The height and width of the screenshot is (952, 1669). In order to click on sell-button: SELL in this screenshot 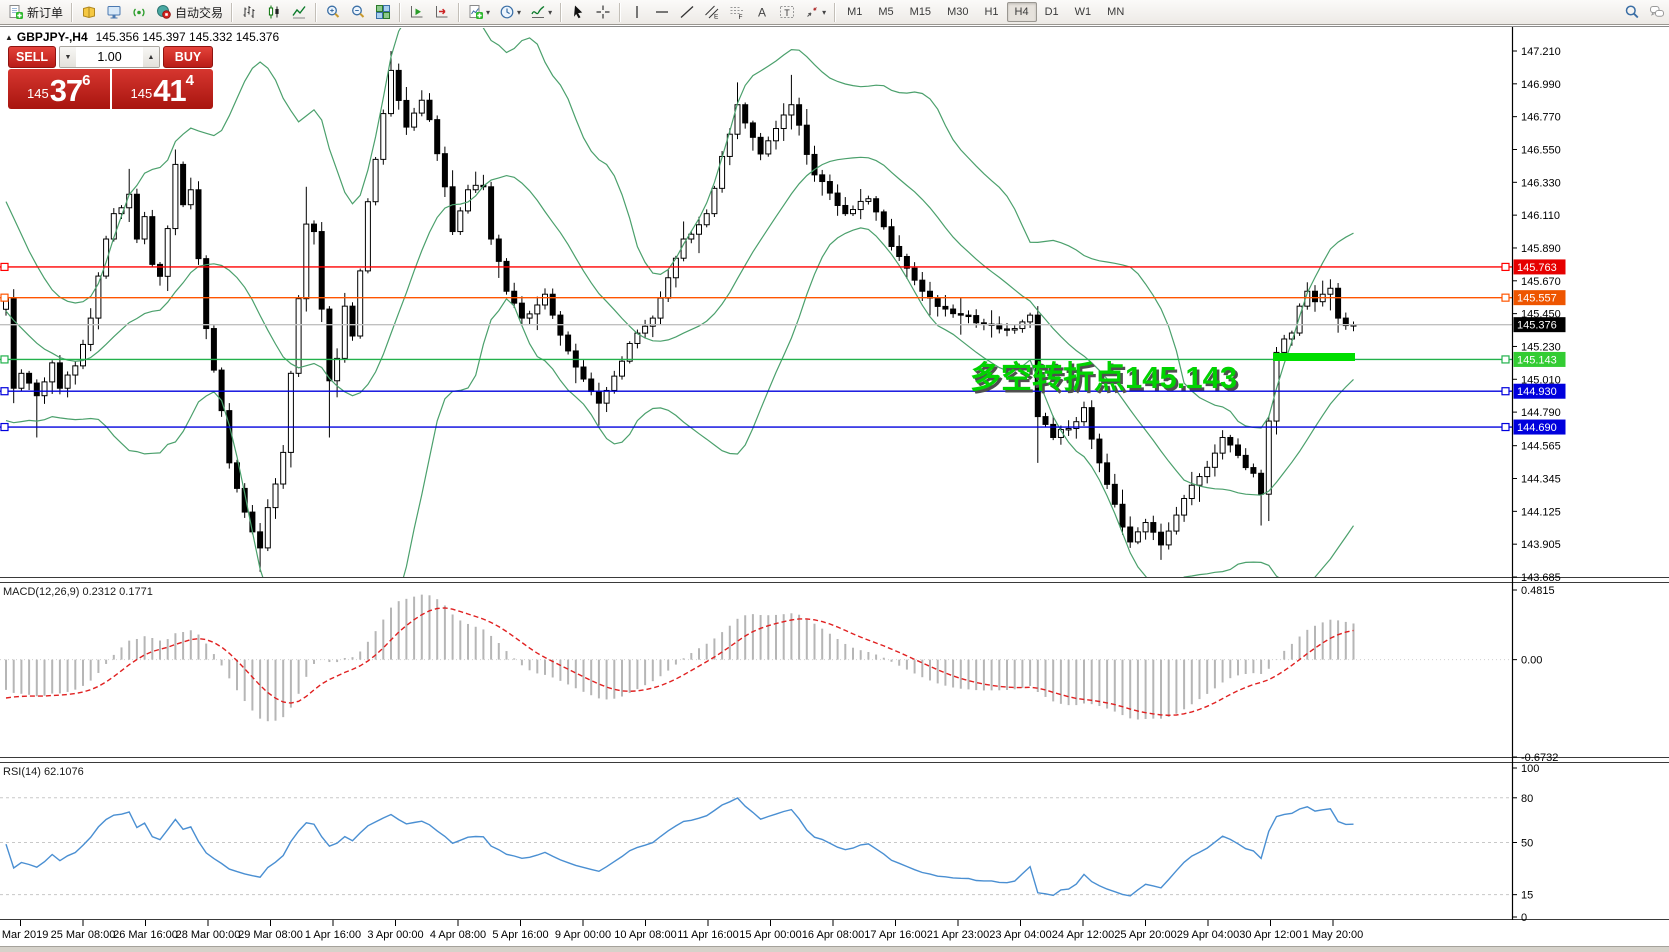, I will do `click(32, 57)`.